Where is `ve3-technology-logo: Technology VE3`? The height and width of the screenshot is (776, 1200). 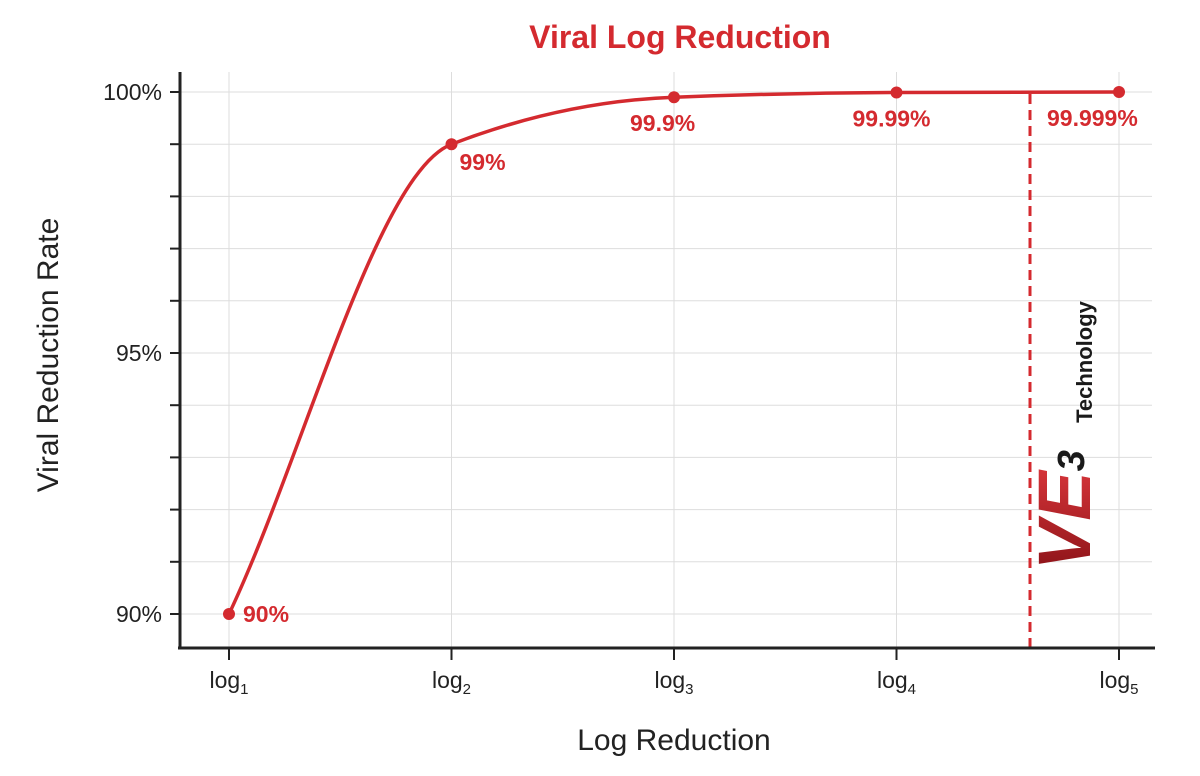
ve3-technology-logo: Technology VE3 is located at coordinates (1064, 435).